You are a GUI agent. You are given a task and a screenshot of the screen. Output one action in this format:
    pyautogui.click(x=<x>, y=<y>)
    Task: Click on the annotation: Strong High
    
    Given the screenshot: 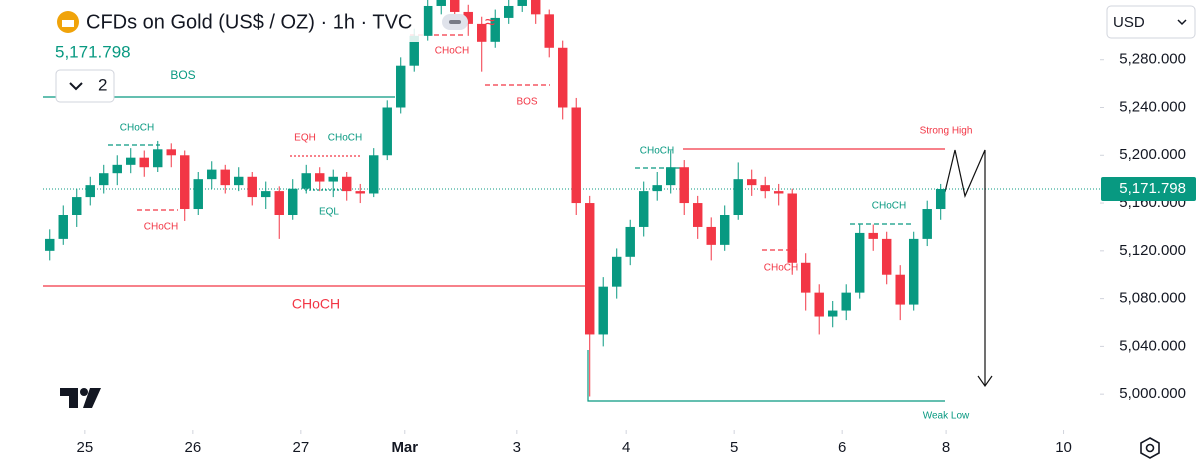 What is the action you would take?
    pyautogui.click(x=946, y=131)
    